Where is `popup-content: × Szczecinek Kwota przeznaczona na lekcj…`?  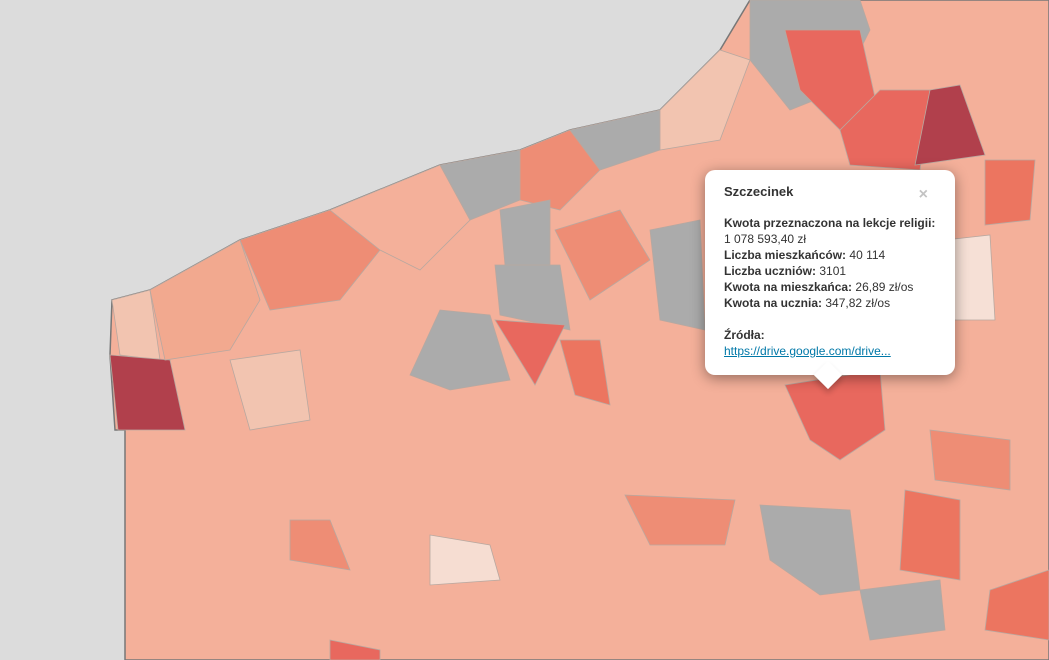
popup-content: × Szczecinek Kwota przeznaczona na lekcj… is located at coordinates (830, 271).